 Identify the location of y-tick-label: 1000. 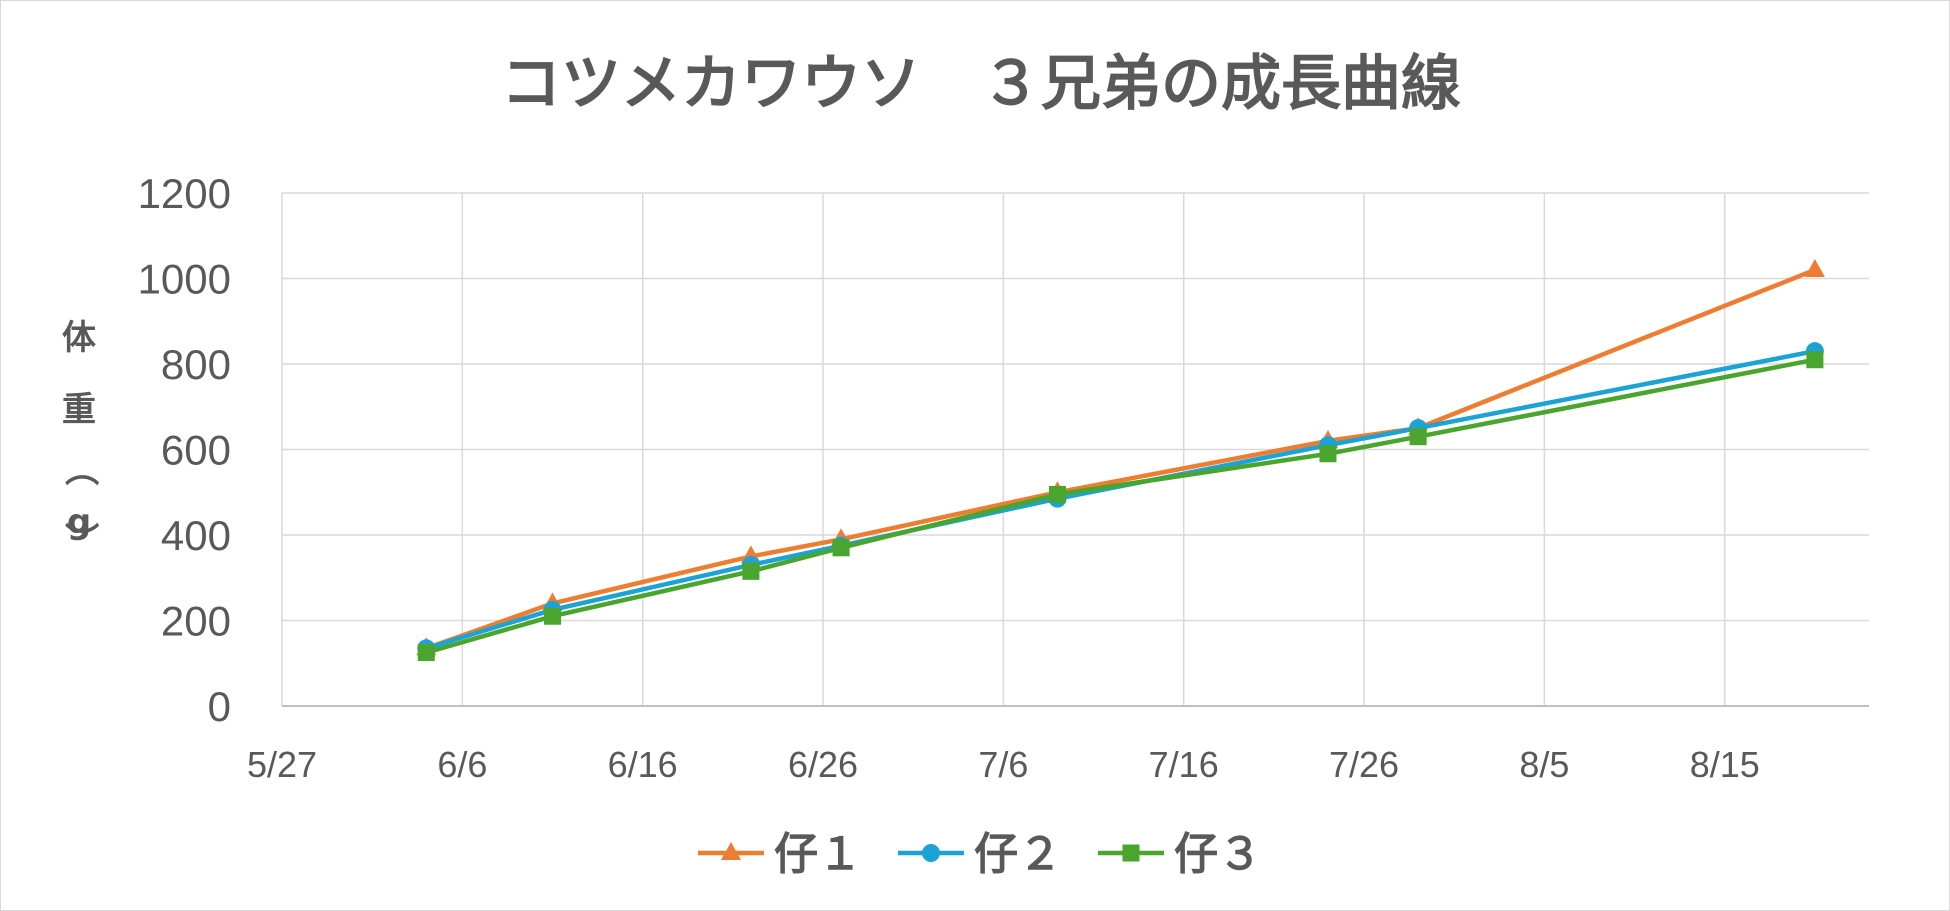
(184, 279).